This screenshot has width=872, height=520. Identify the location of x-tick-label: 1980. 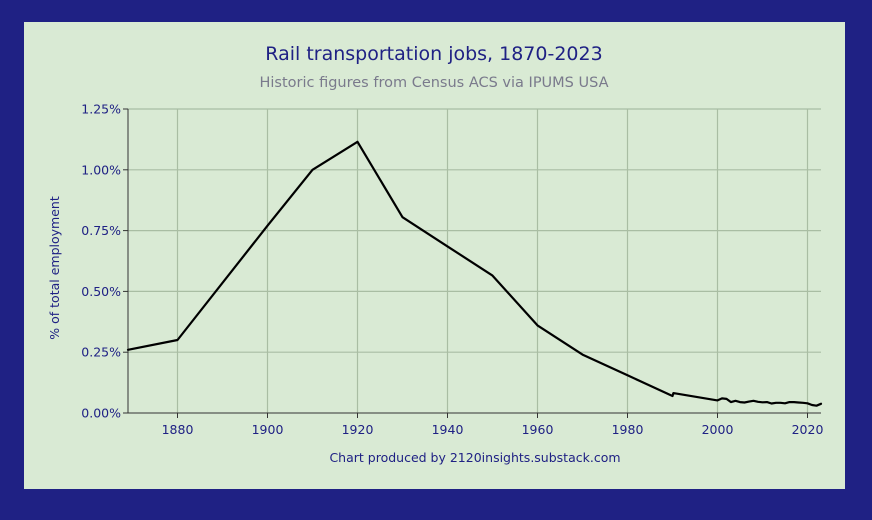
(628, 429).